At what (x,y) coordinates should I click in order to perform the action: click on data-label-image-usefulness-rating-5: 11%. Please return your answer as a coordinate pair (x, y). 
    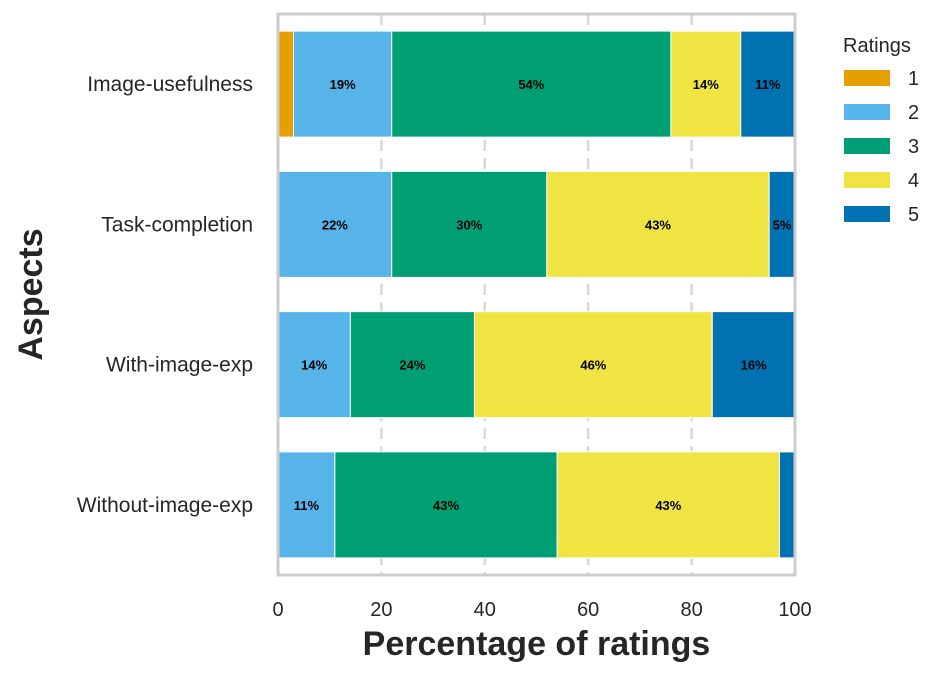
    Looking at the image, I should click on (768, 84).